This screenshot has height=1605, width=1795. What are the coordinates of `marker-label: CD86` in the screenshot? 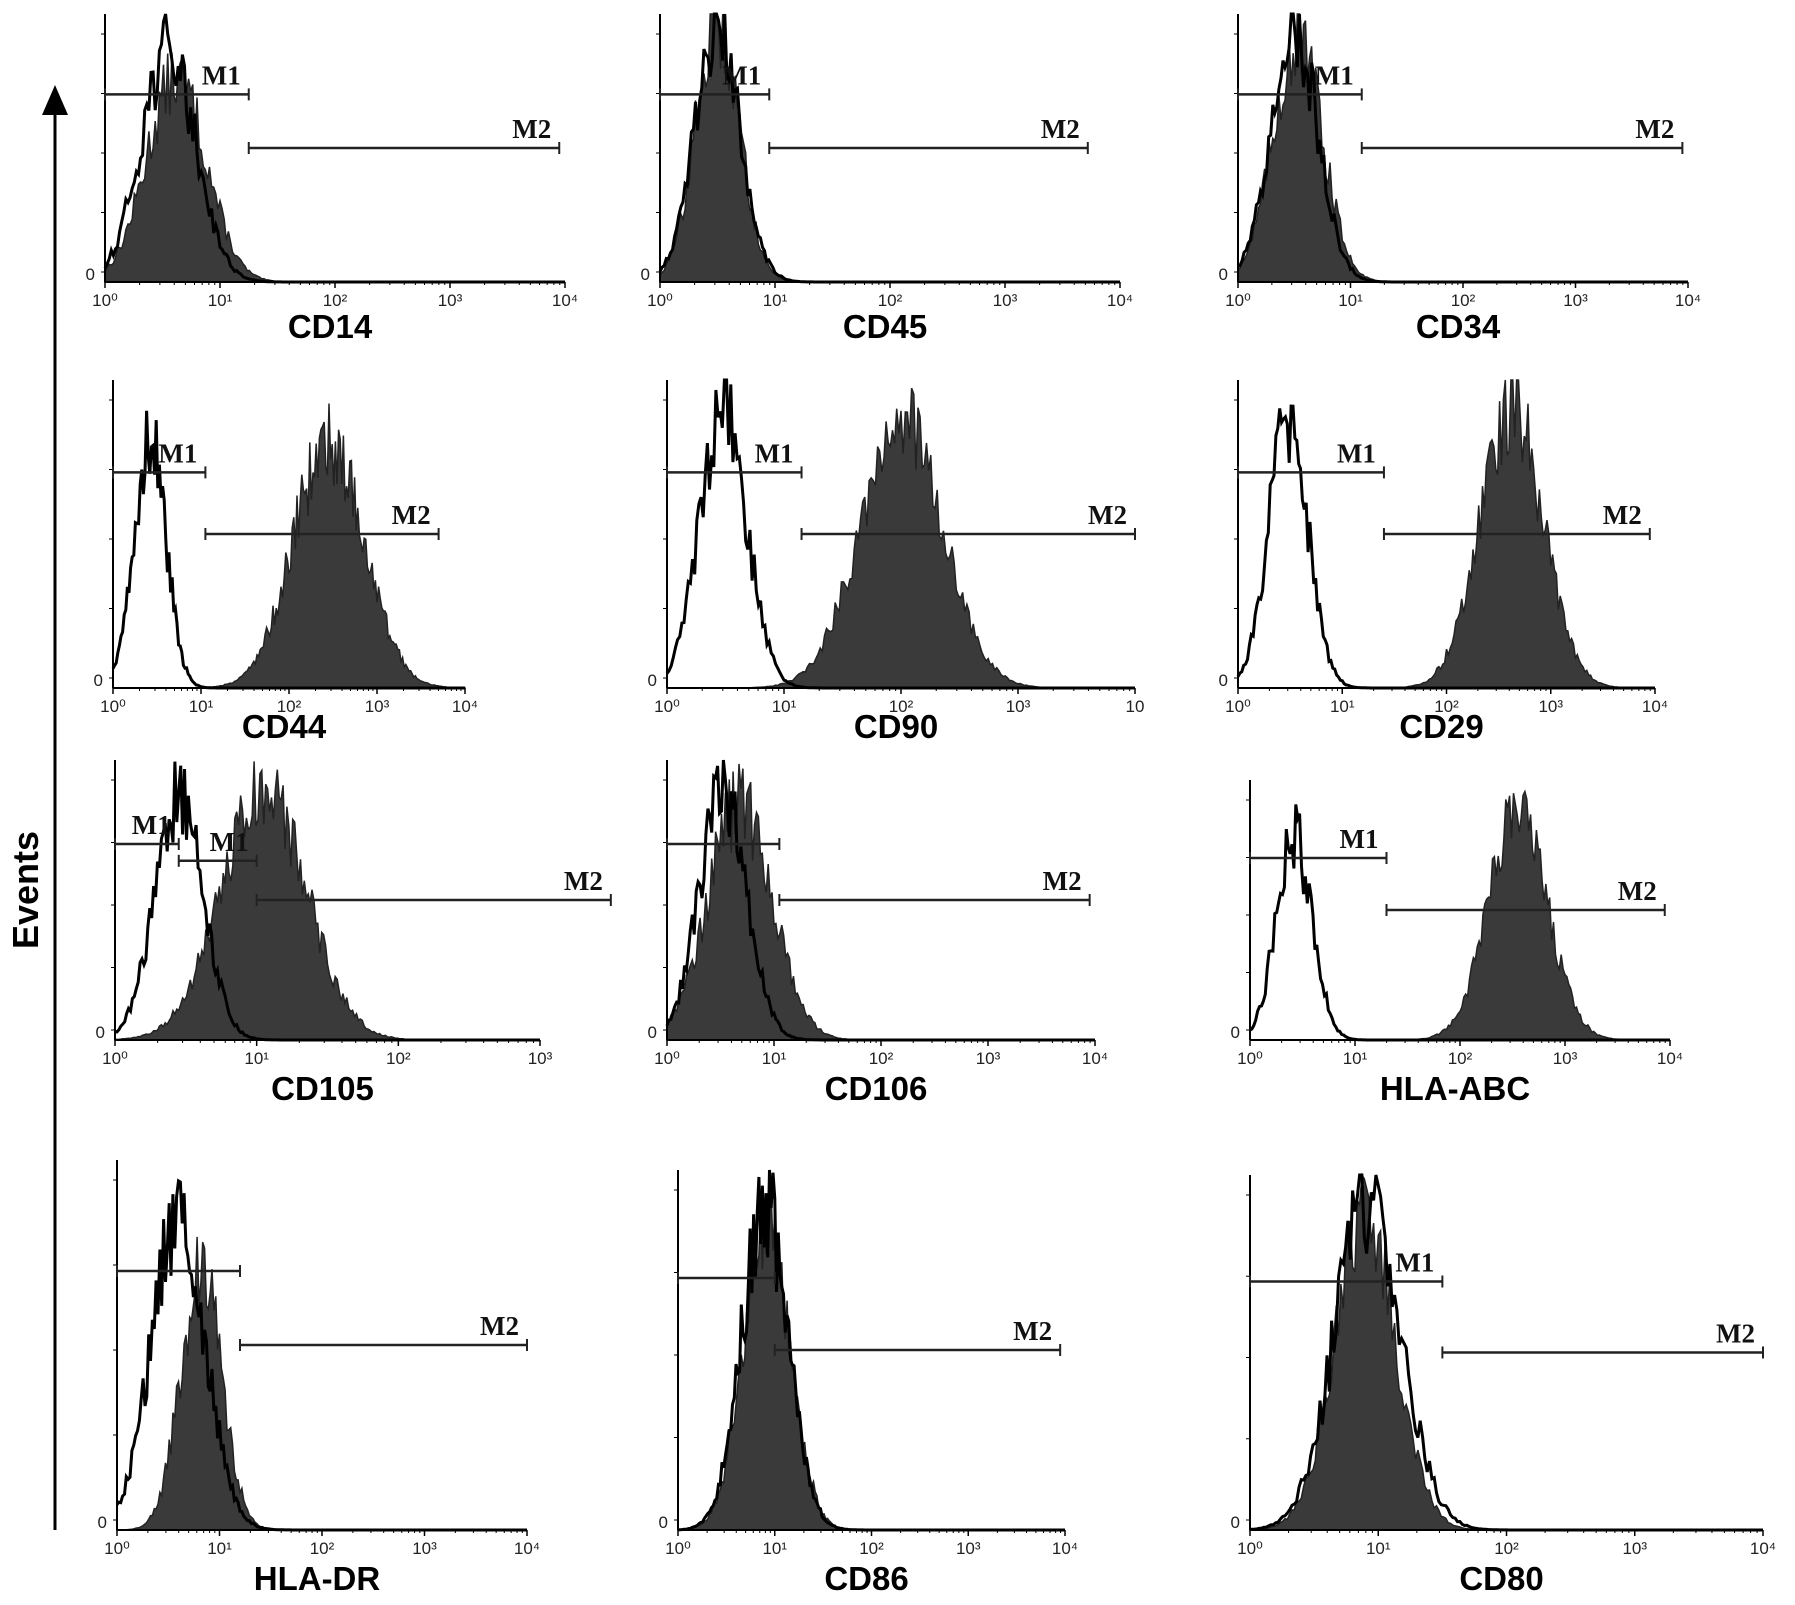 It's located at (866, 1578).